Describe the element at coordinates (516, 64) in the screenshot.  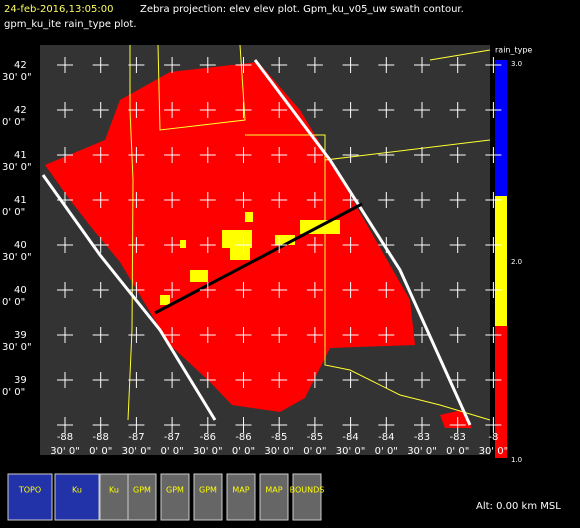
I see `colorbar-label: 3.0` at that location.